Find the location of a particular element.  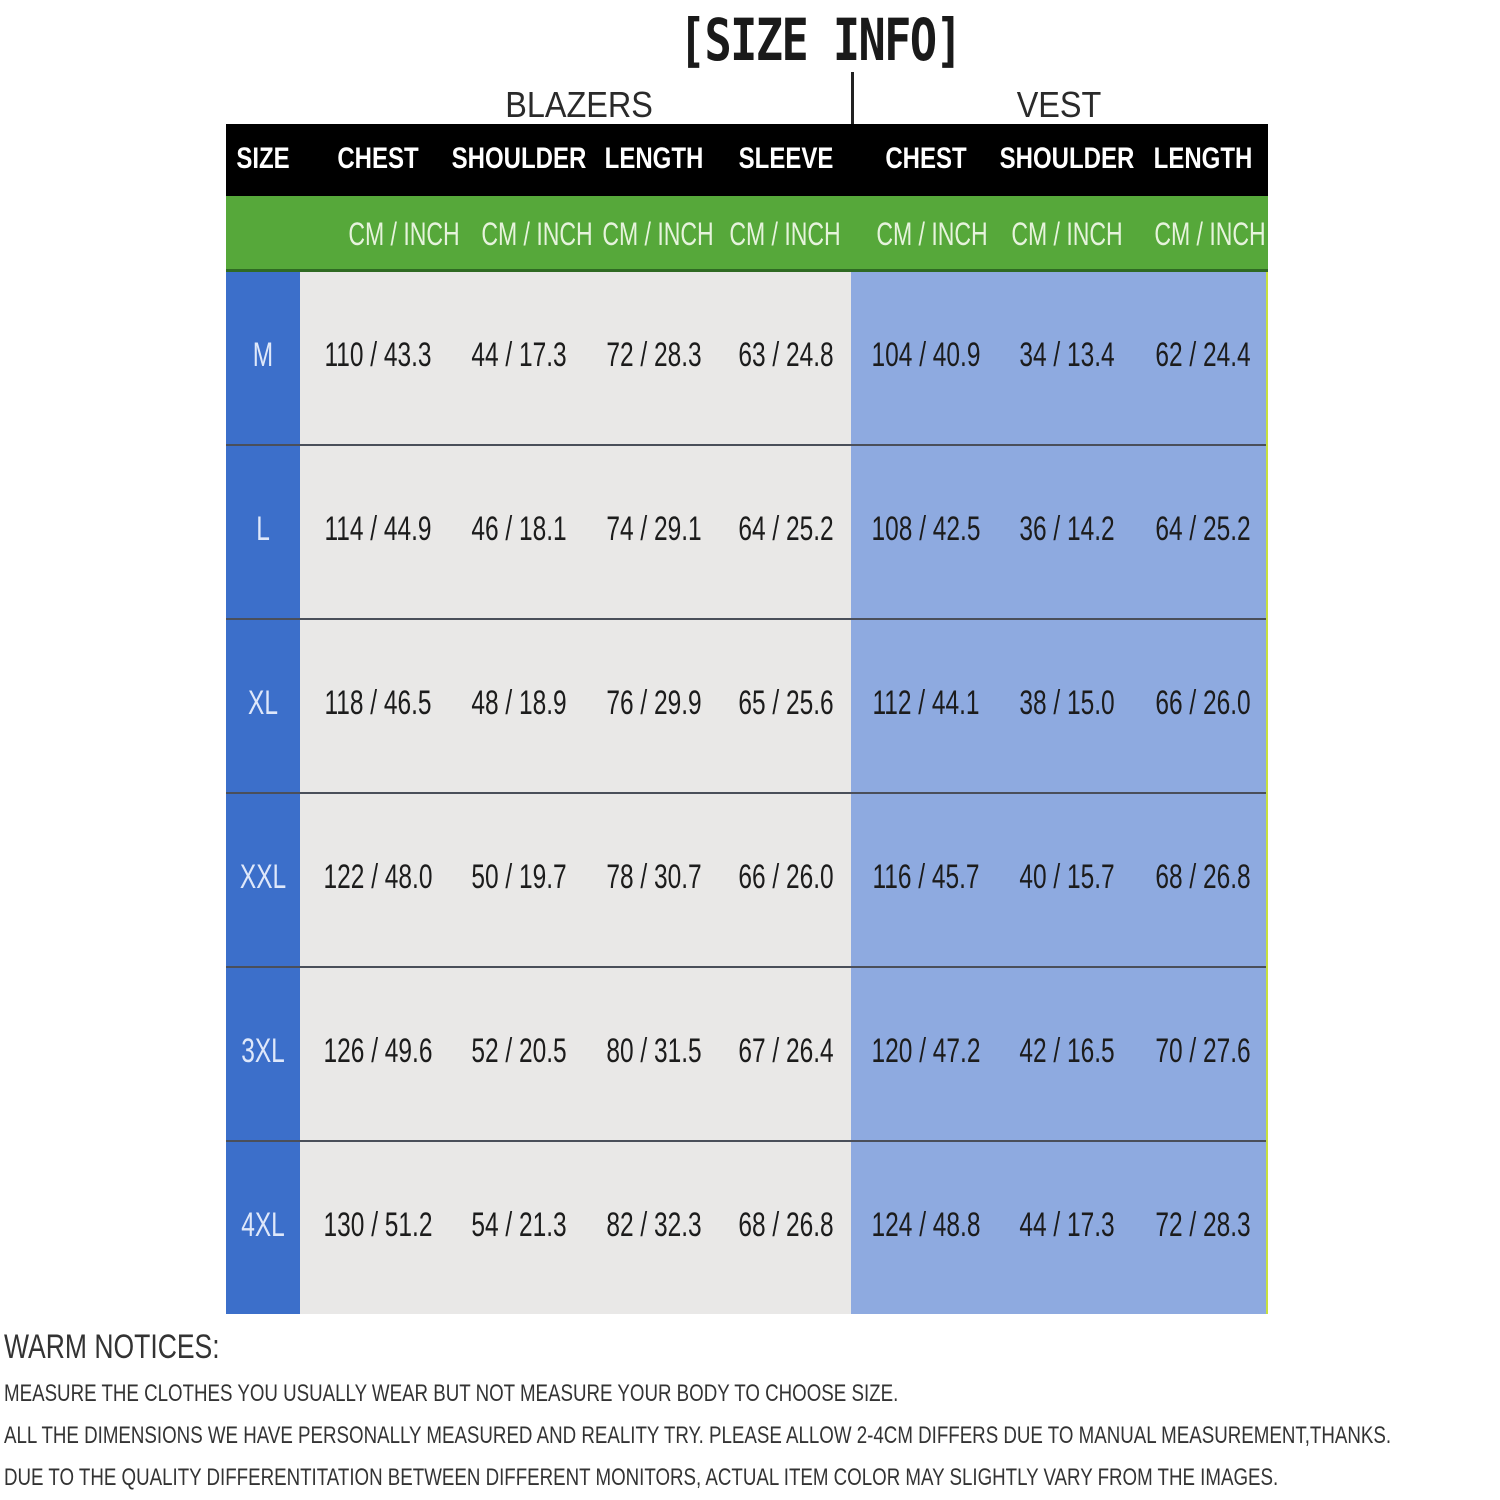

measurement-cell: 38 / 15.0 is located at coordinates (1067, 703).